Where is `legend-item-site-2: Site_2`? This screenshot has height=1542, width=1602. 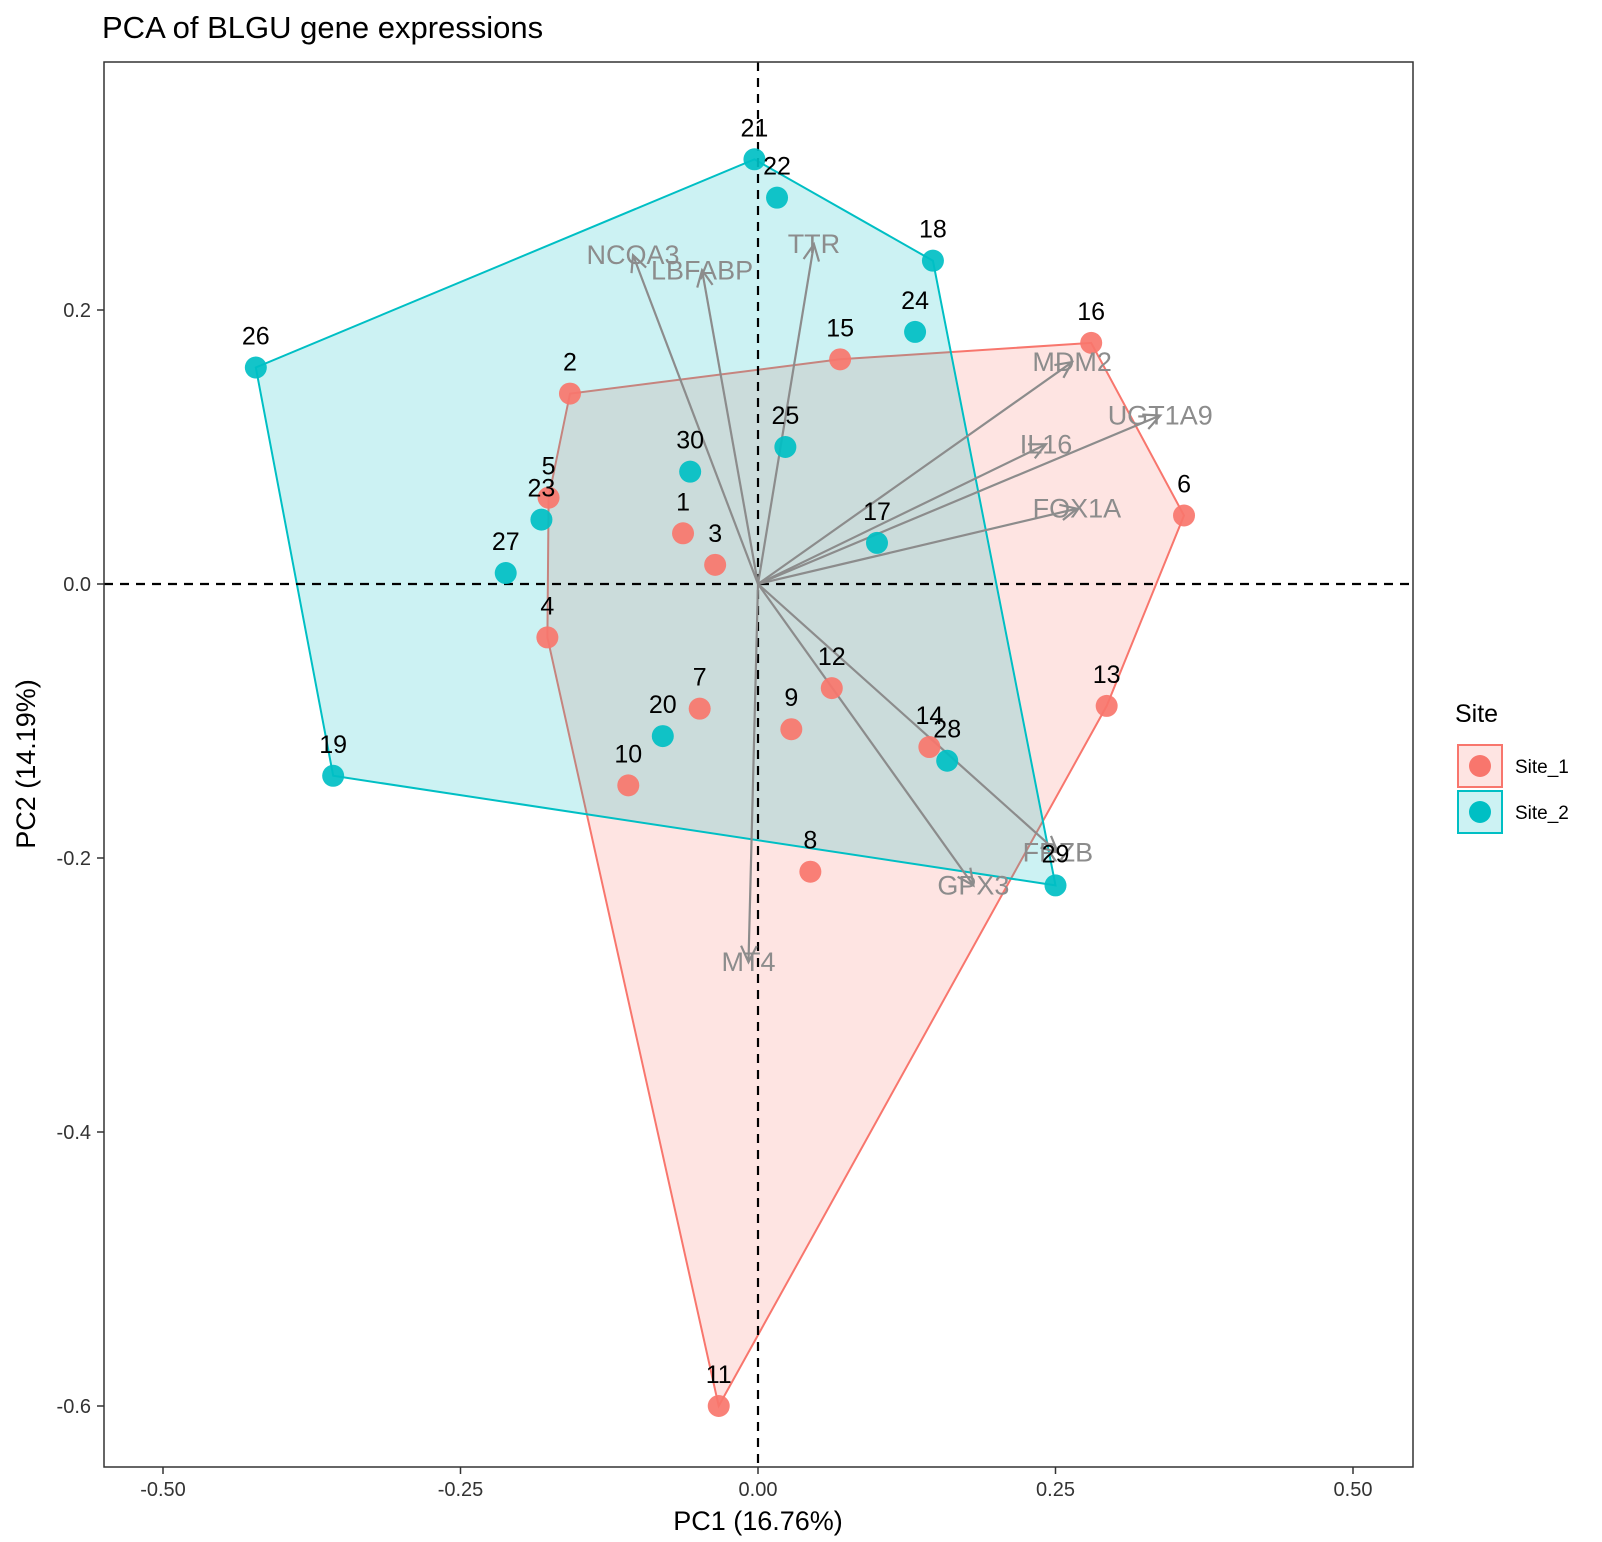 legend-item-site-2: Site_2 is located at coordinates (1513, 812).